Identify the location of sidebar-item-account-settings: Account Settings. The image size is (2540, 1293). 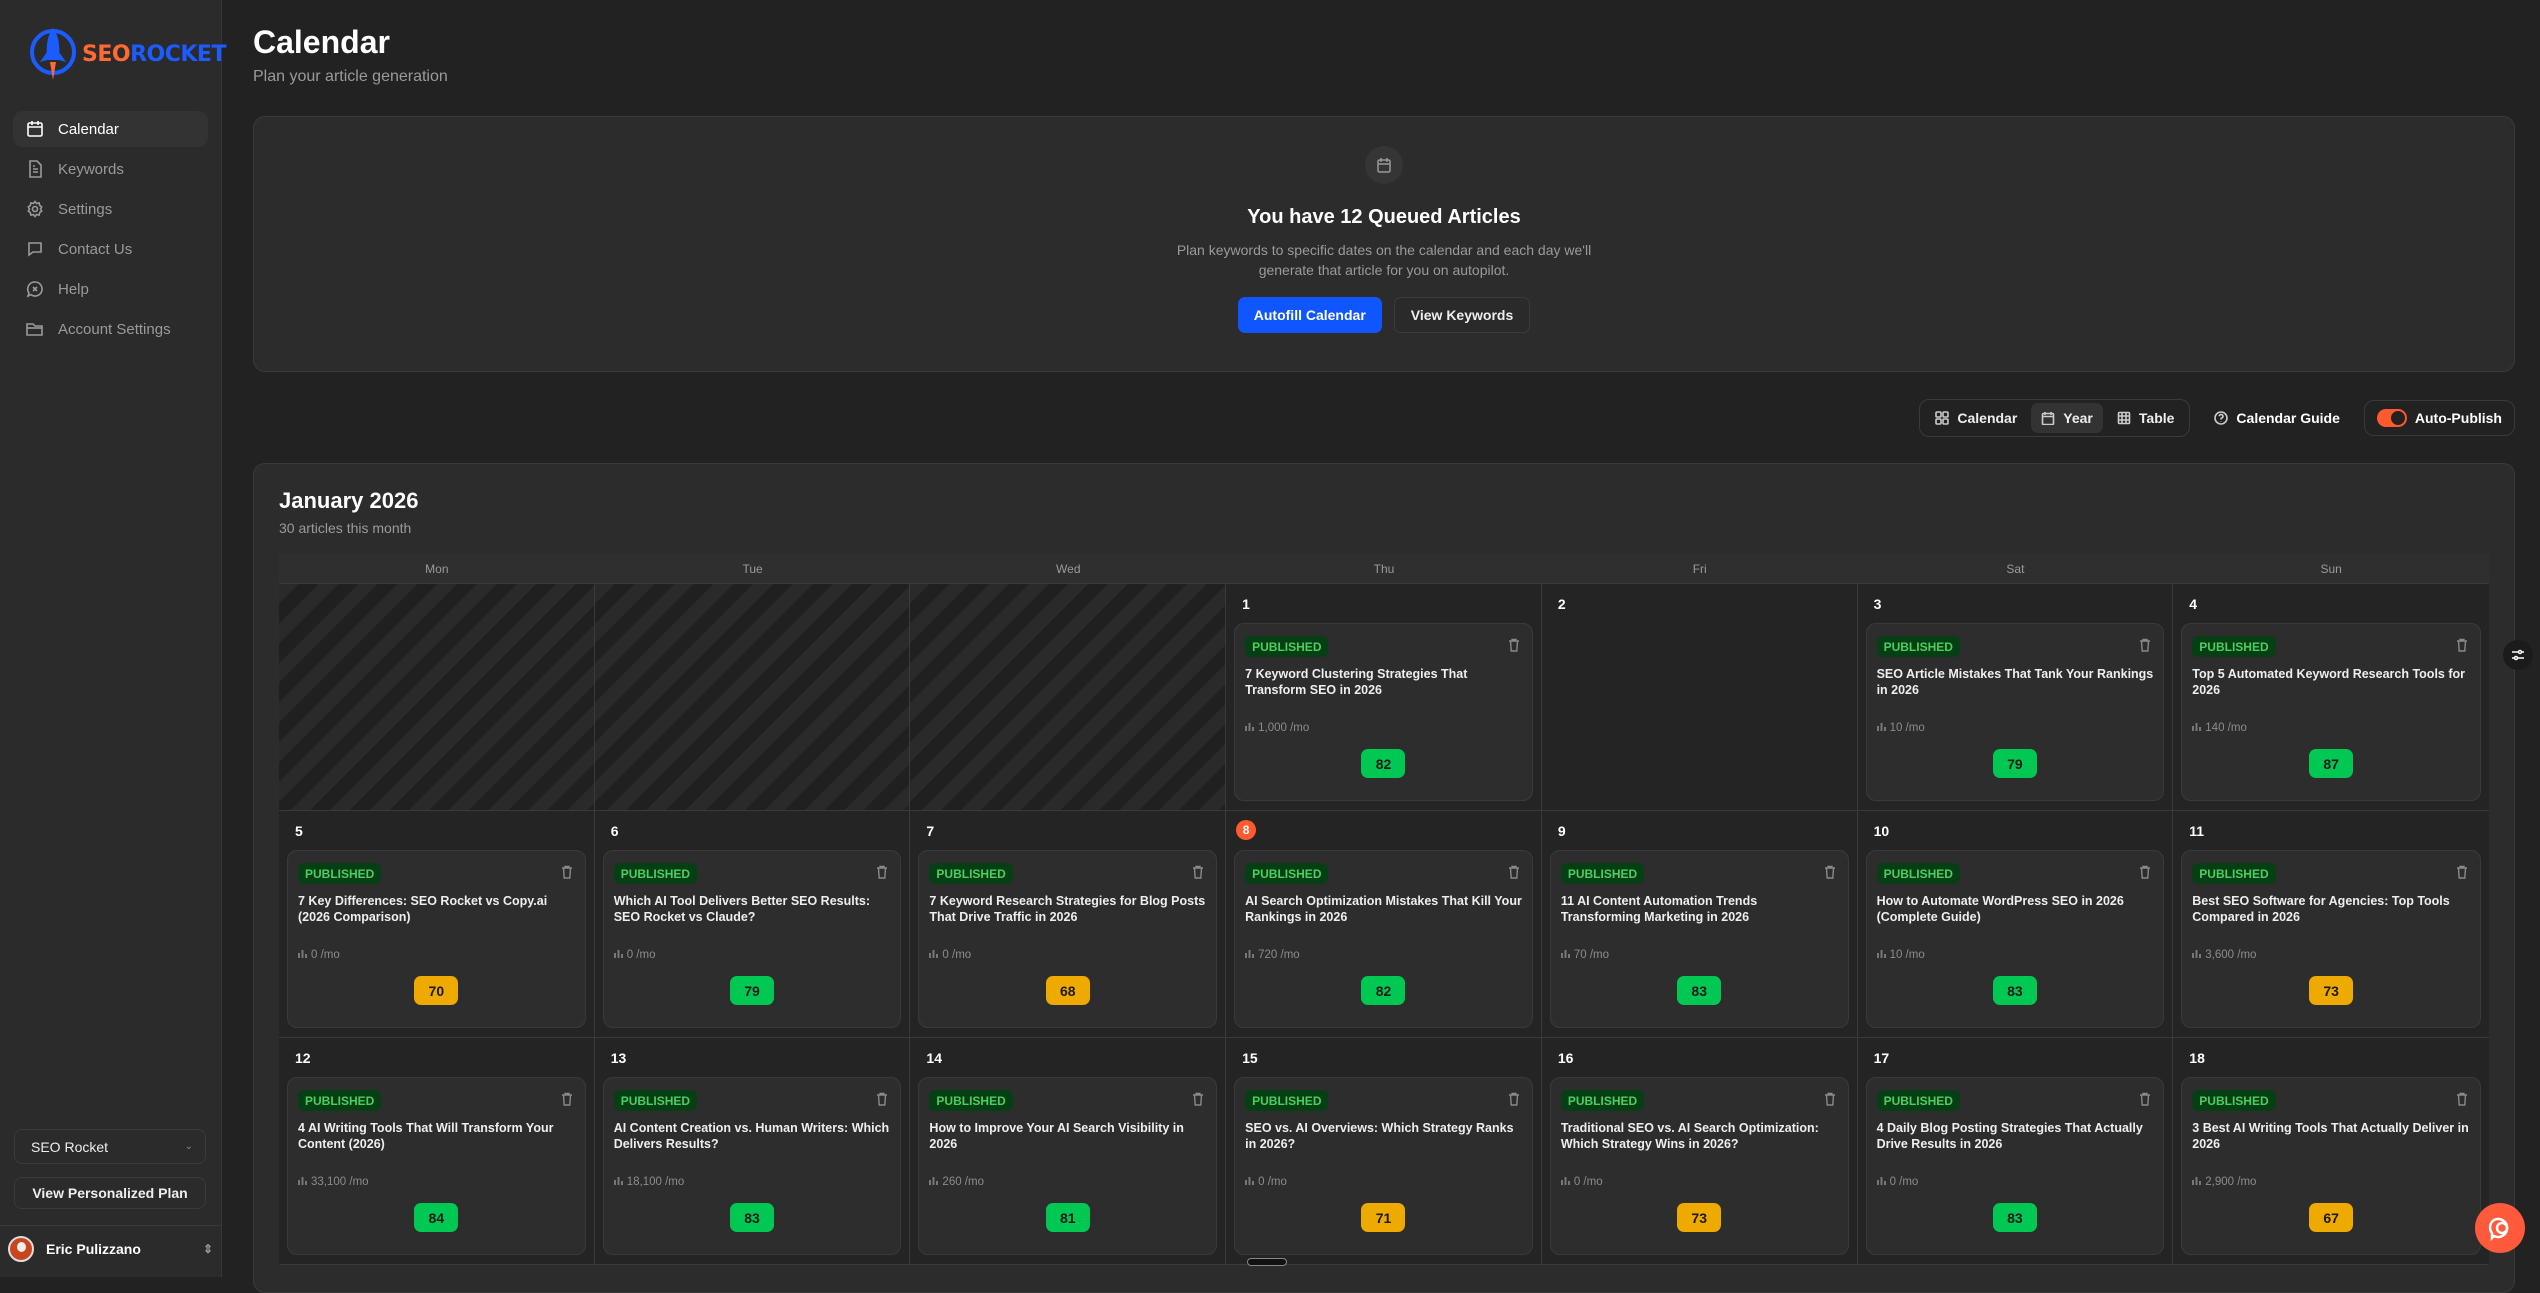
(110, 329).